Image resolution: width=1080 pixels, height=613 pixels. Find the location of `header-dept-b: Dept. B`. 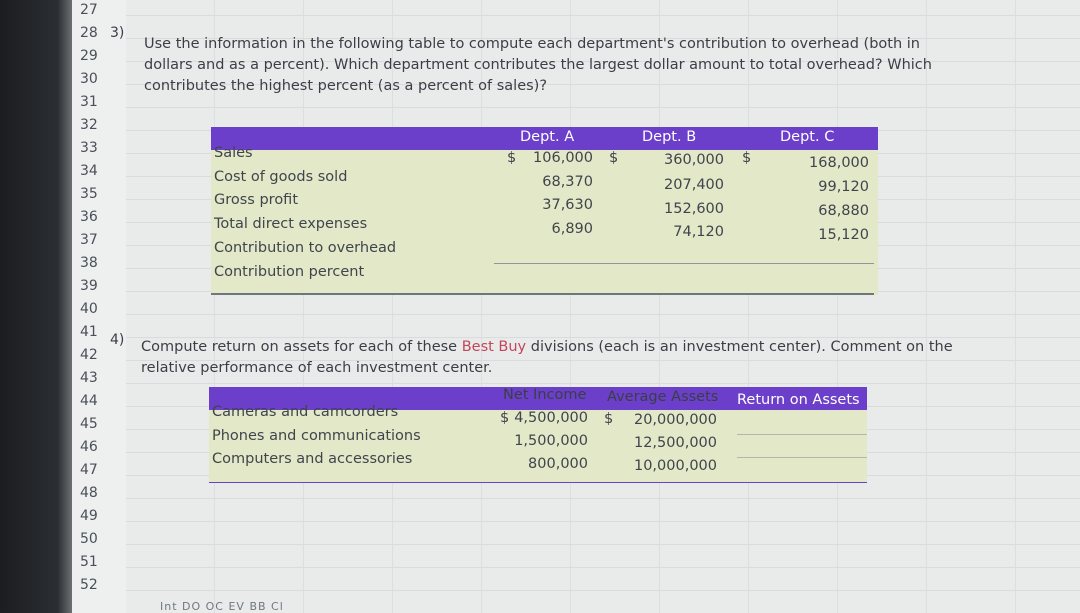

header-dept-b: Dept. B is located at coordinates (669, 137).